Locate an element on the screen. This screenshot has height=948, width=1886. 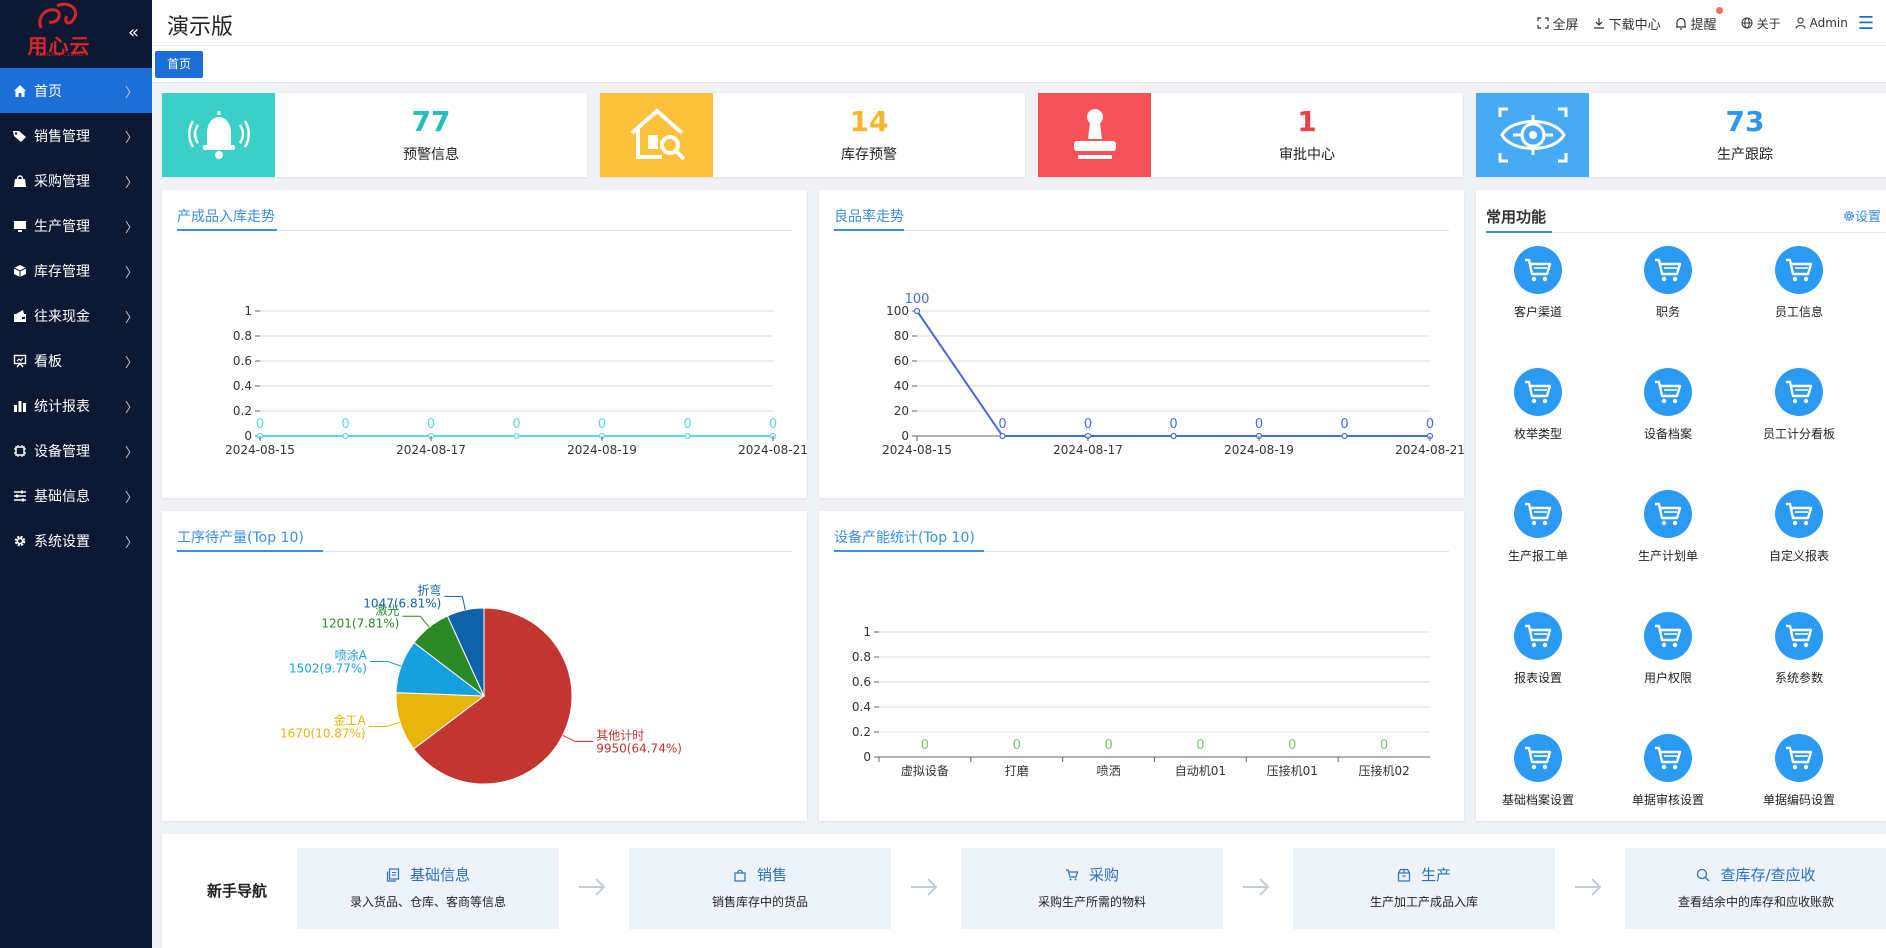
quick-function-item: 生产报工单 is located at coordinates (1538, 527).